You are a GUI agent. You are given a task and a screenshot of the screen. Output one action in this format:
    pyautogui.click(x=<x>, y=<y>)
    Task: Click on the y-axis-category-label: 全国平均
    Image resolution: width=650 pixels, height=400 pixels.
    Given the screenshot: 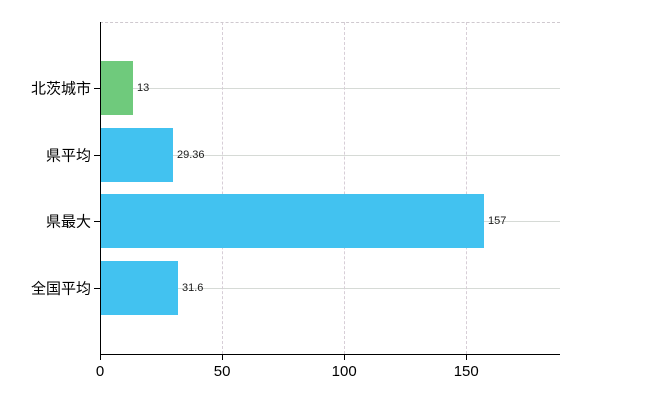 What is the action you would take?
    pyautogui.click(x=60, y=289)
    